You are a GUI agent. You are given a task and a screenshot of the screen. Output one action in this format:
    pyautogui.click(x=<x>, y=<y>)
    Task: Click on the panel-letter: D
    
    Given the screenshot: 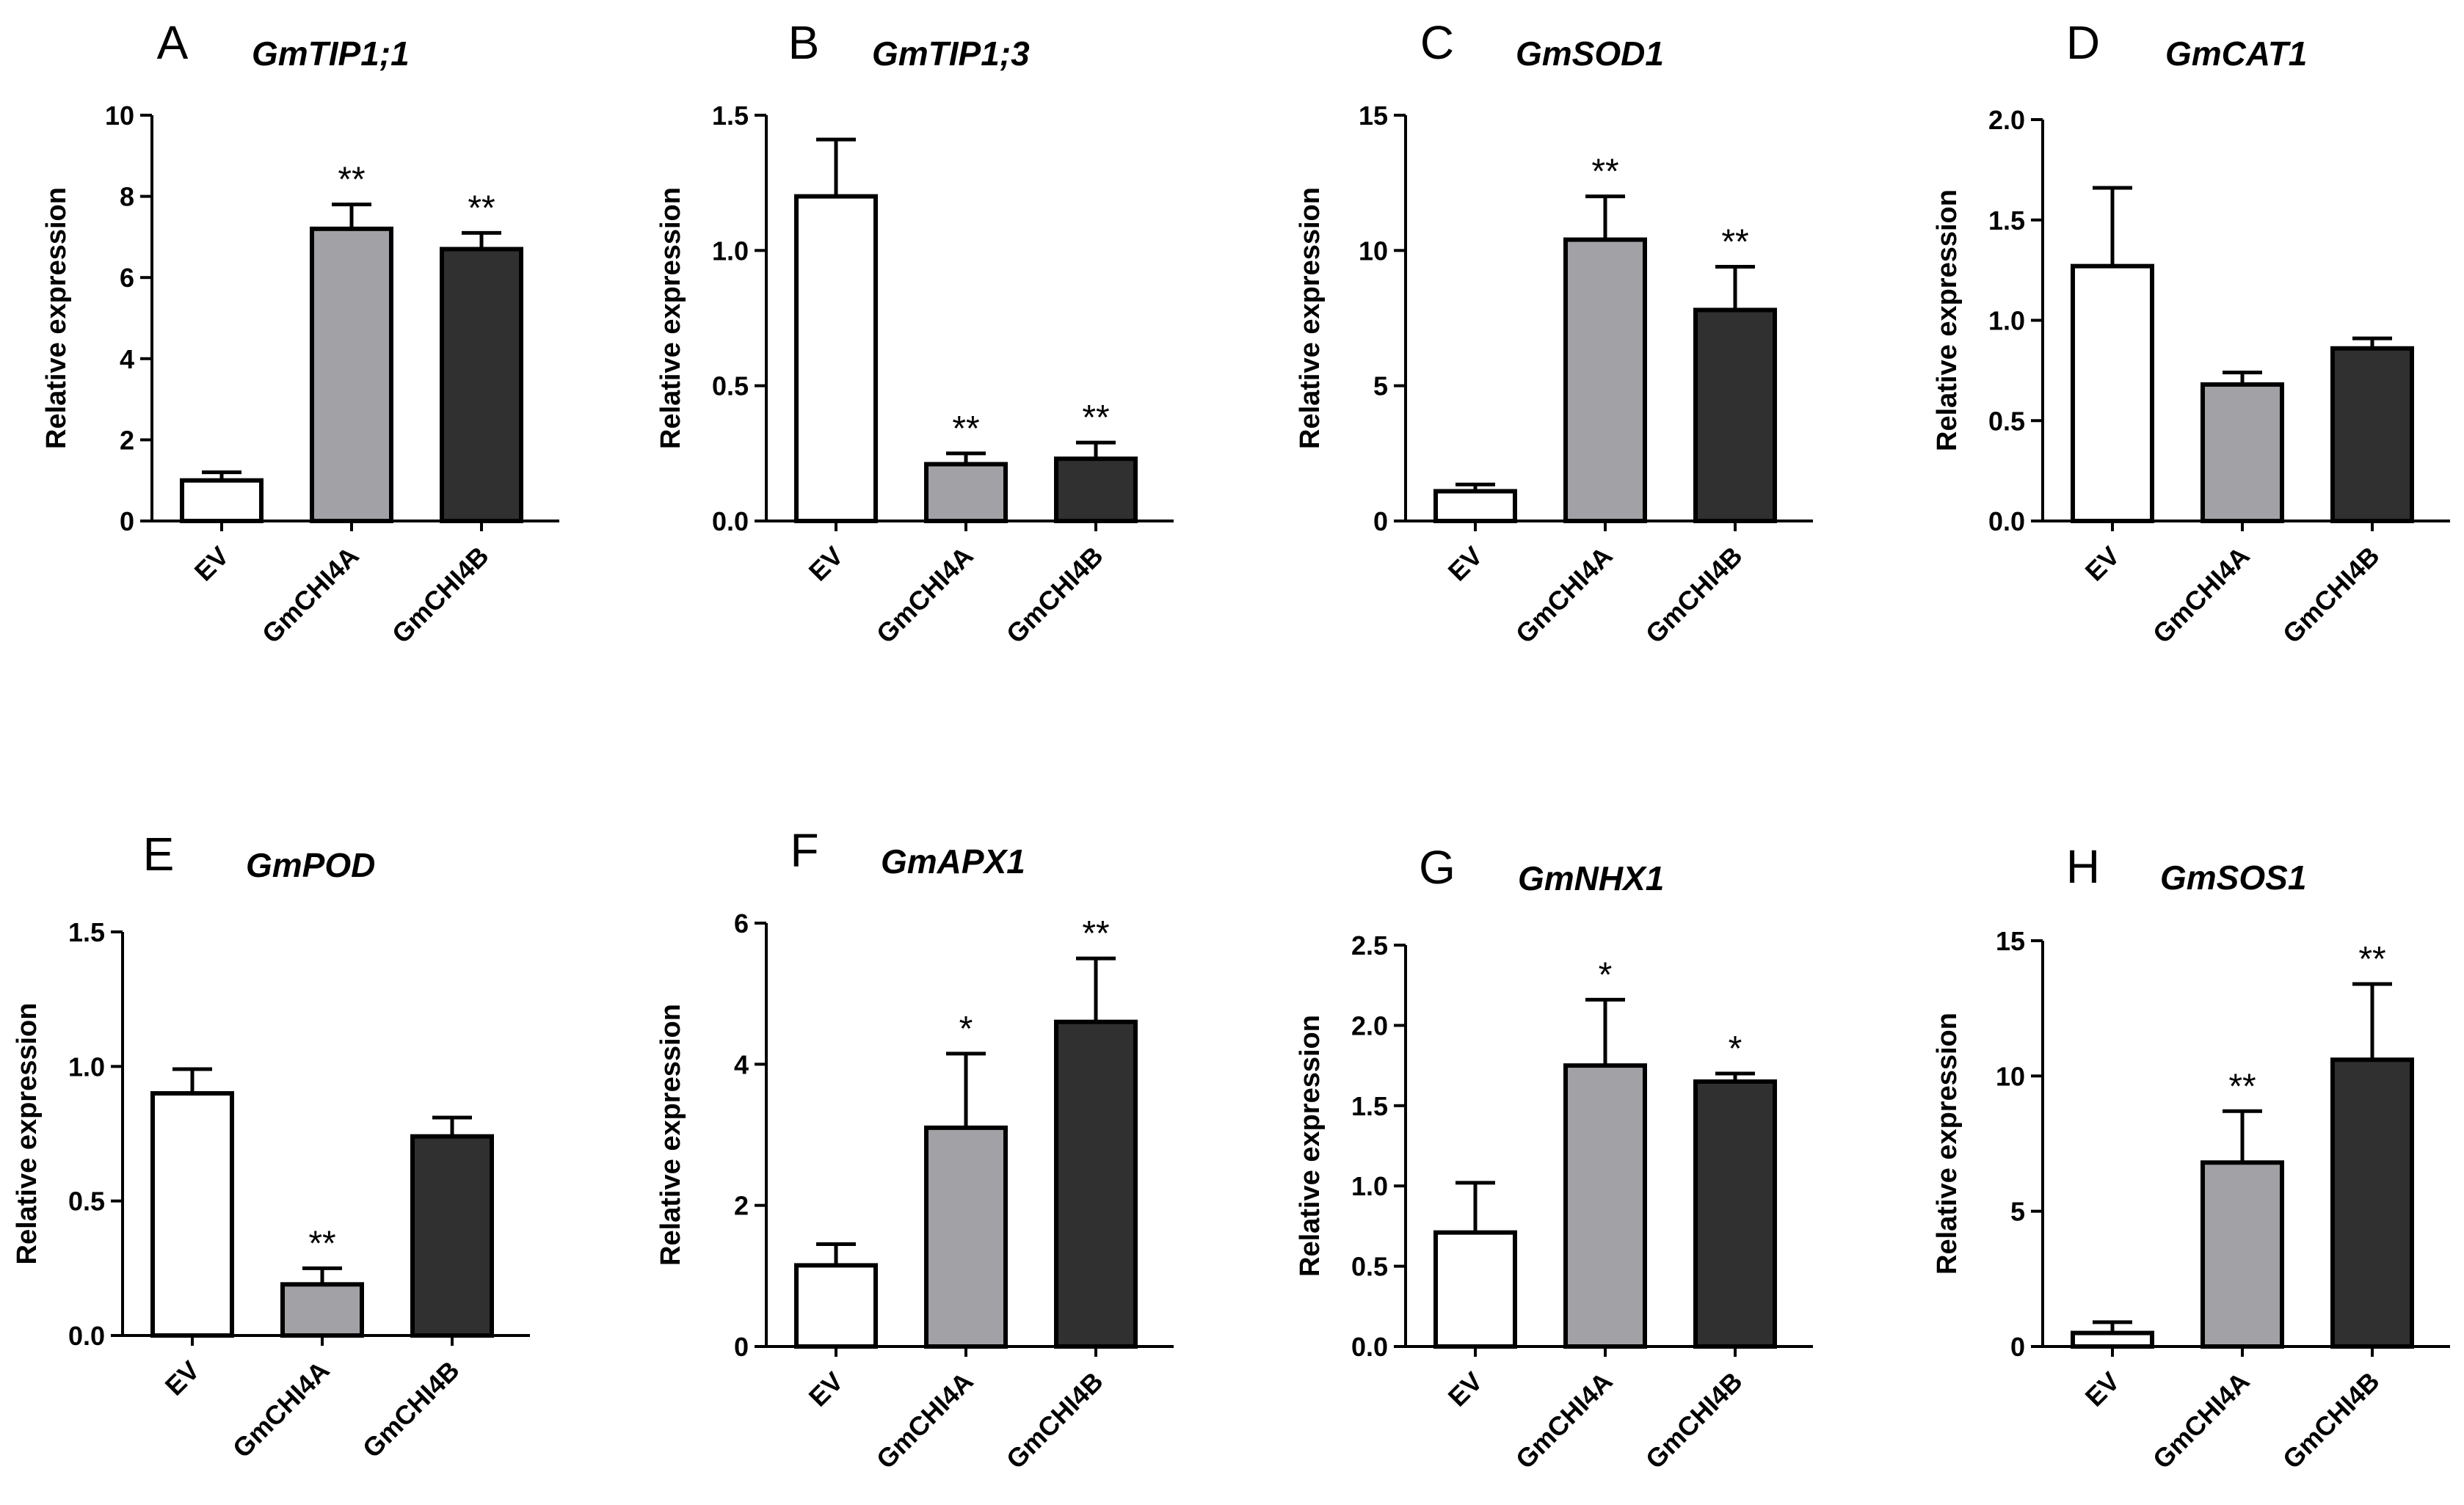 What is the action you would take?
    pyautogui.click(x=2083, y=43)
    